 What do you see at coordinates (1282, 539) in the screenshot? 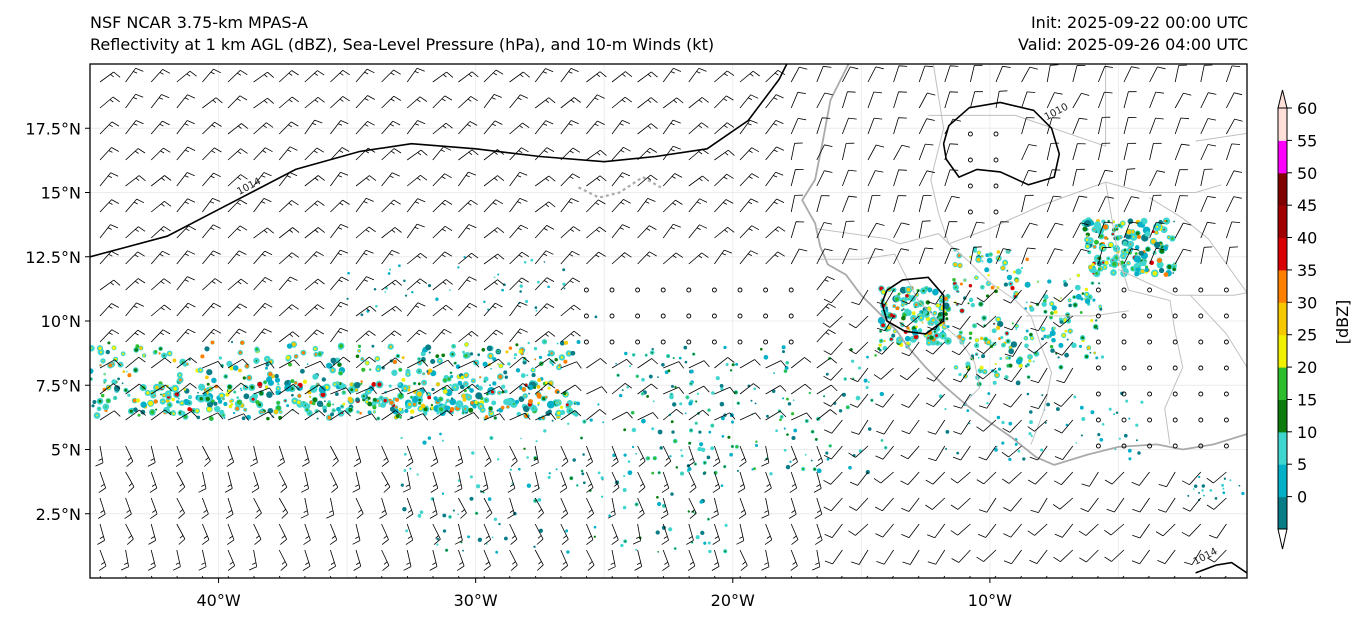
I see `colorbar-min-arrow` at bounding box center [1282, 539].